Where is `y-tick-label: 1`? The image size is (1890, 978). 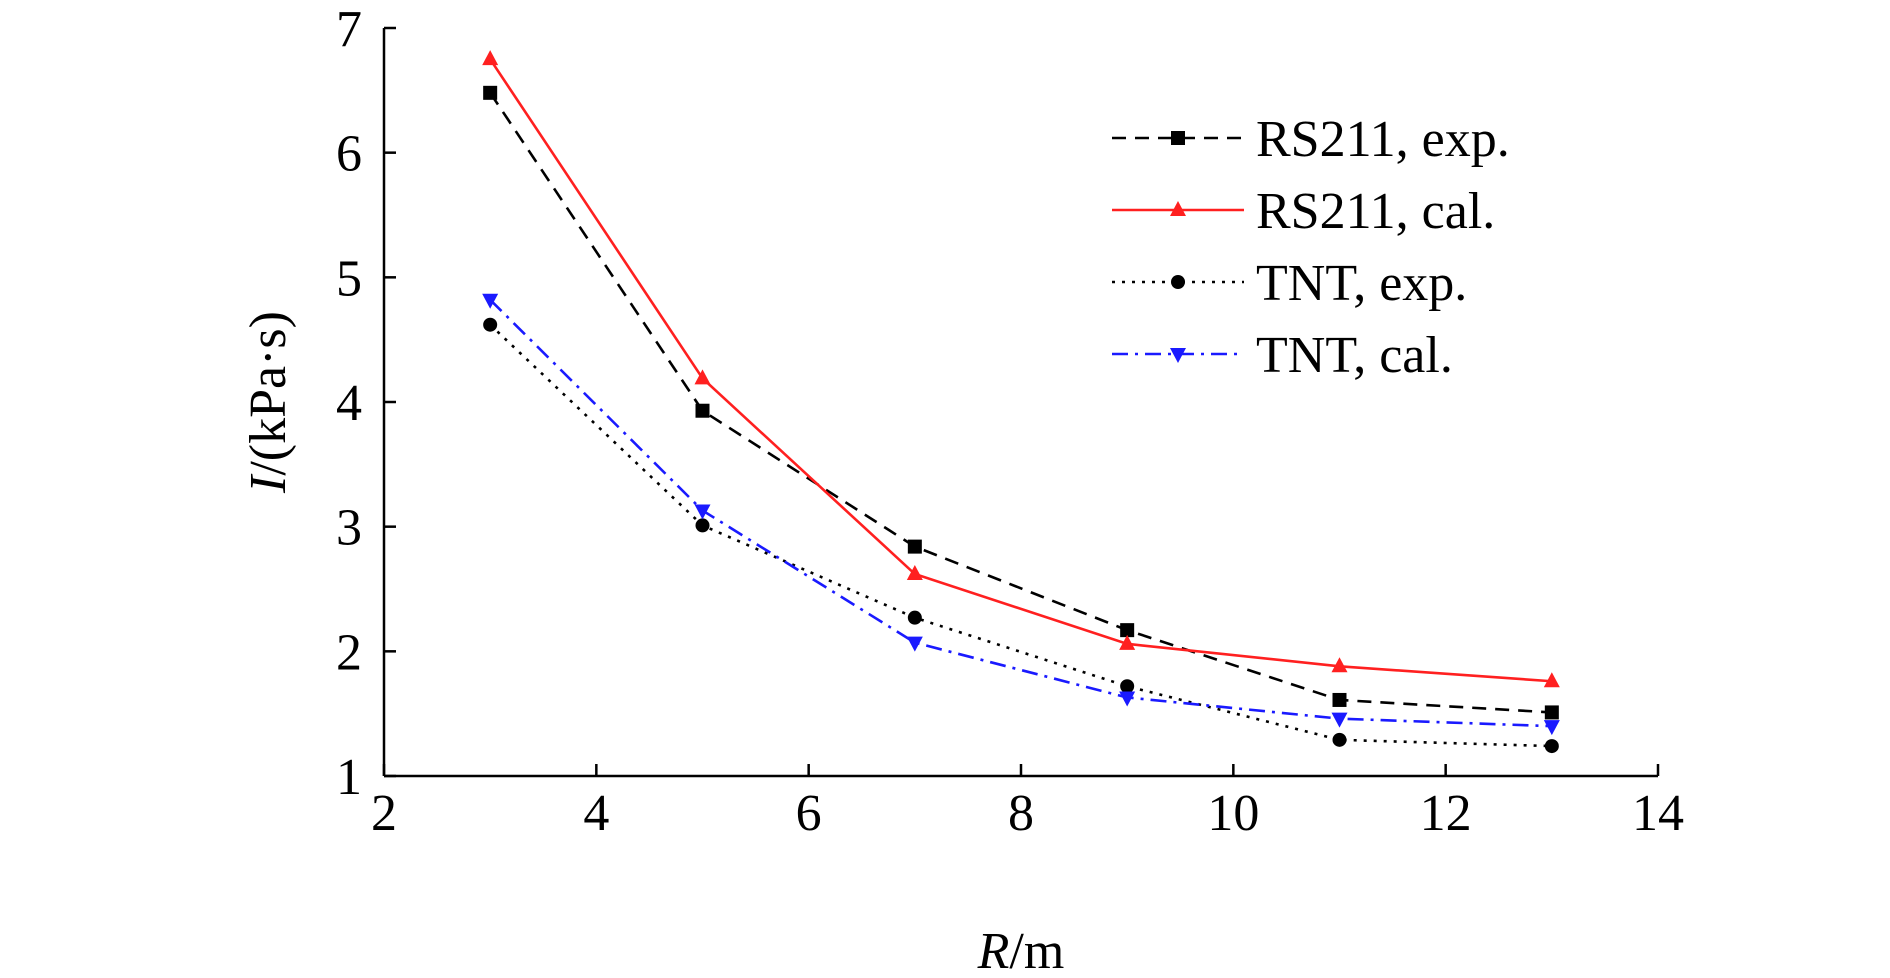
y-tick-label: 1 is located at coordinates (349, 777).